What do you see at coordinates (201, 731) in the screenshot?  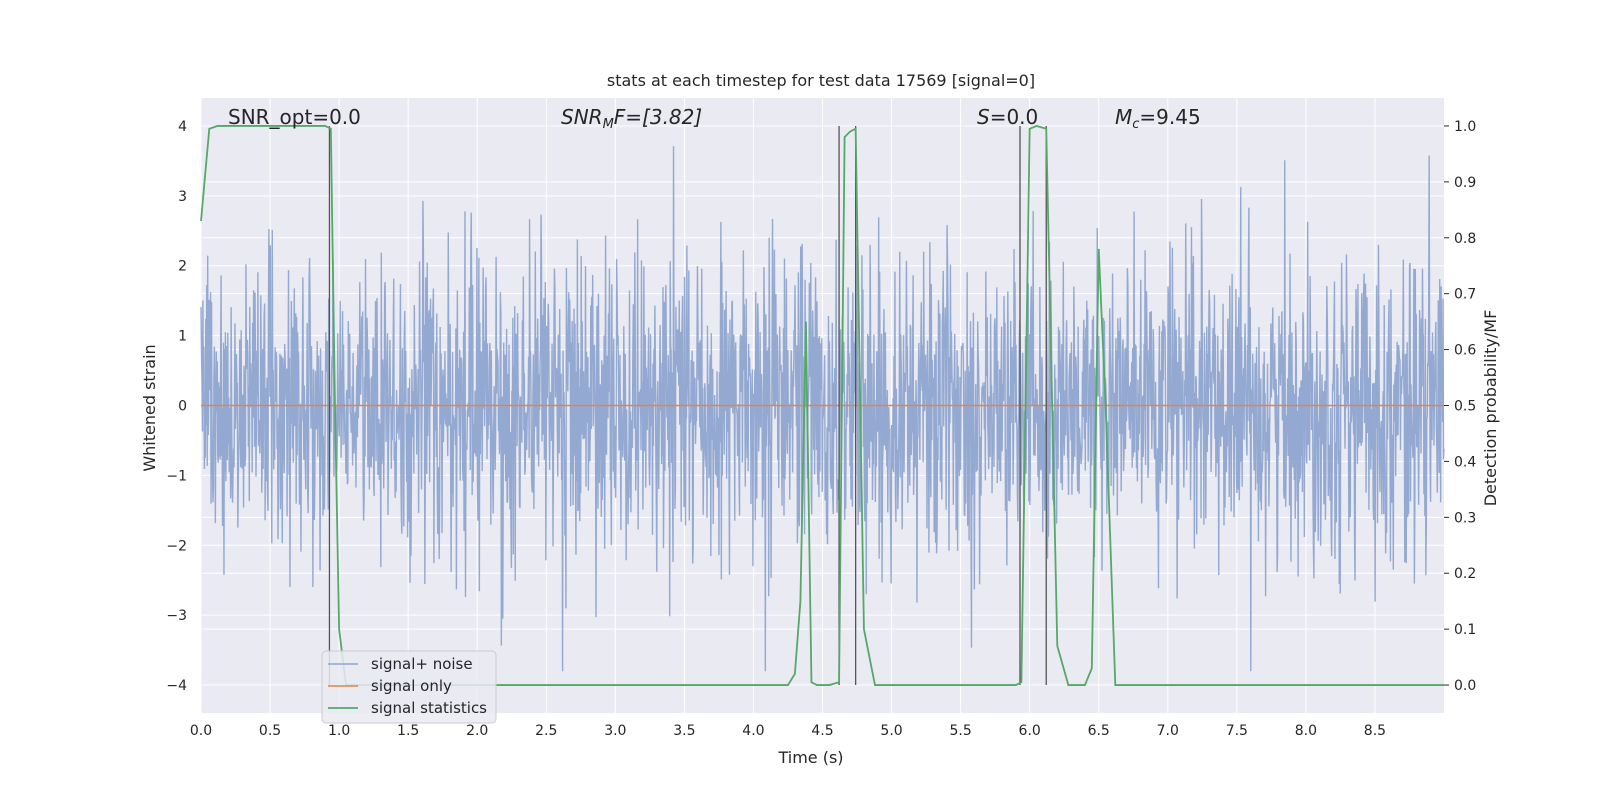 I see `x-tick-label: 0.0` at bounding box center [201, 731].